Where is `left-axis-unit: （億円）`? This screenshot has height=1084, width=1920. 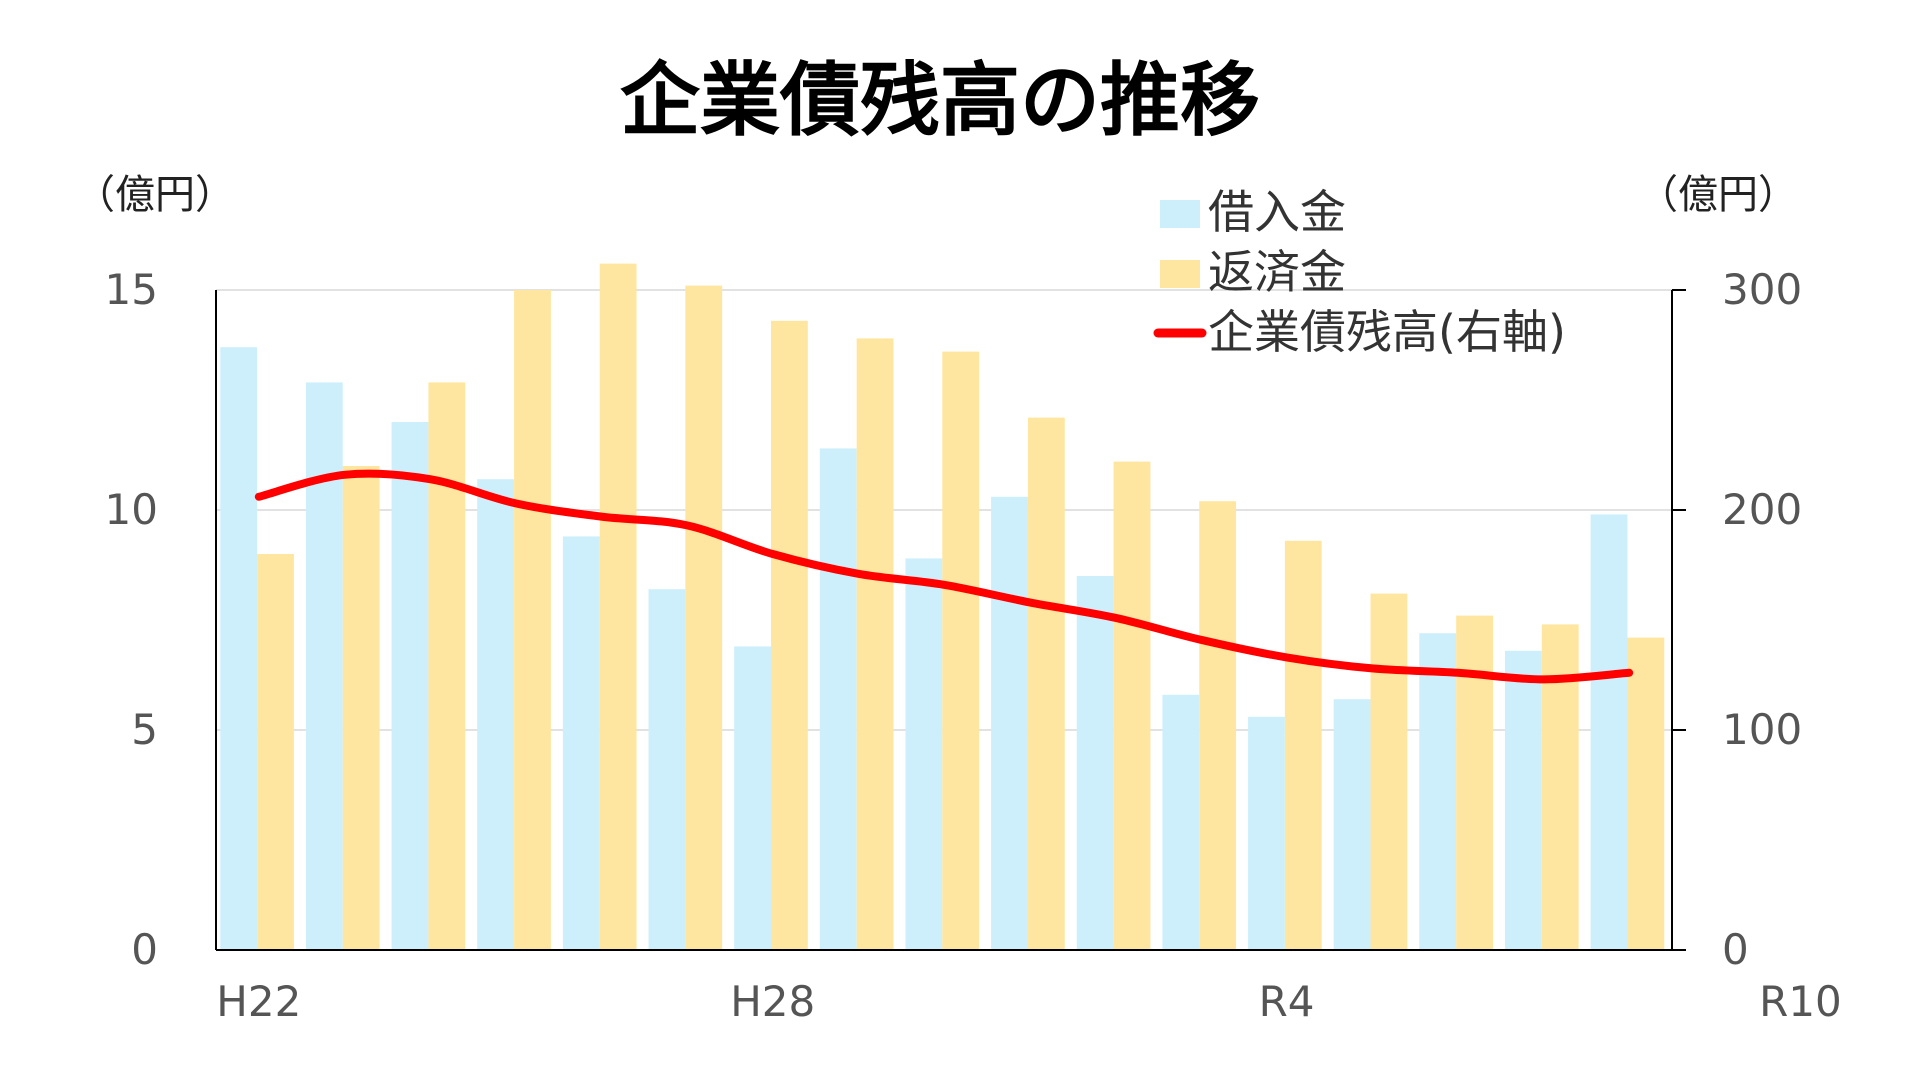
left-axis-unit: （億円） is located at coordinates (155, 195).